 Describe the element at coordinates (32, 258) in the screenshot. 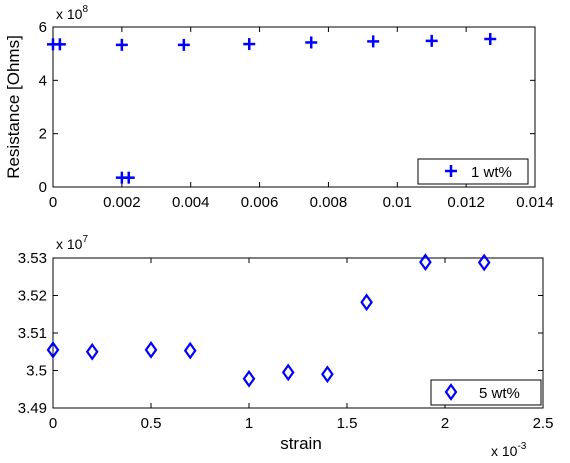

I see `bottom-plot-y-tick-label: 3.53` at that location.